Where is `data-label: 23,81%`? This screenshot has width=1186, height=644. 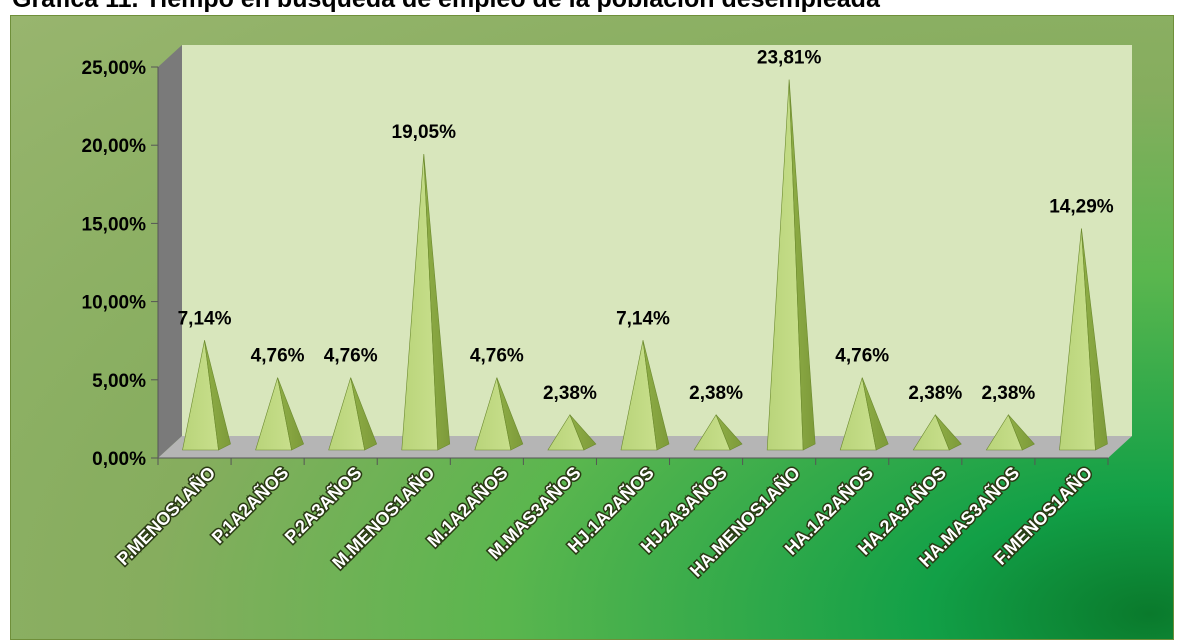 data-label: 23,81% is located at coordinates (789, 58).